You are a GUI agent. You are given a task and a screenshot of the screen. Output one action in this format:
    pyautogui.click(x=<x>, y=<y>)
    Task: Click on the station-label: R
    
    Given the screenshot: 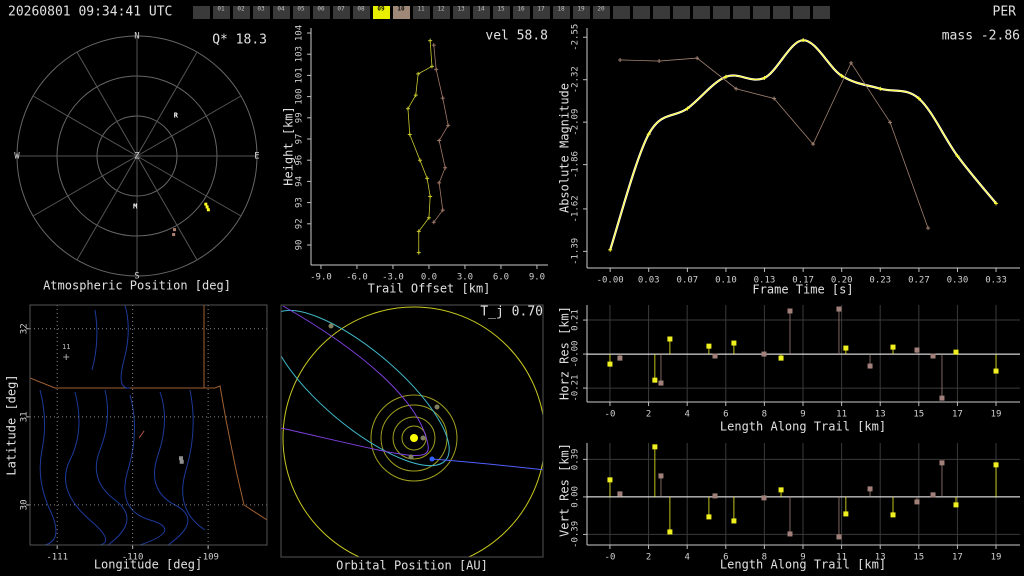 What is the action you would take?
    pyautogui.click(x=176, y=116)
    